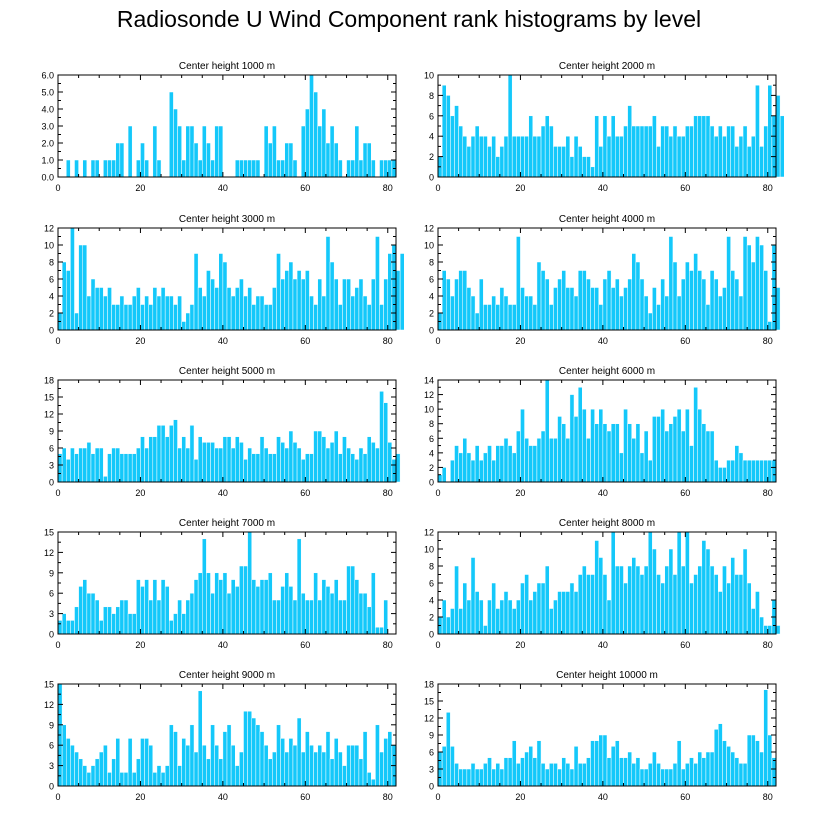  Describe the element at coordinates (227, 219) in the screenshot. I see `panel-3-title: Center height 3000 m` at that location.